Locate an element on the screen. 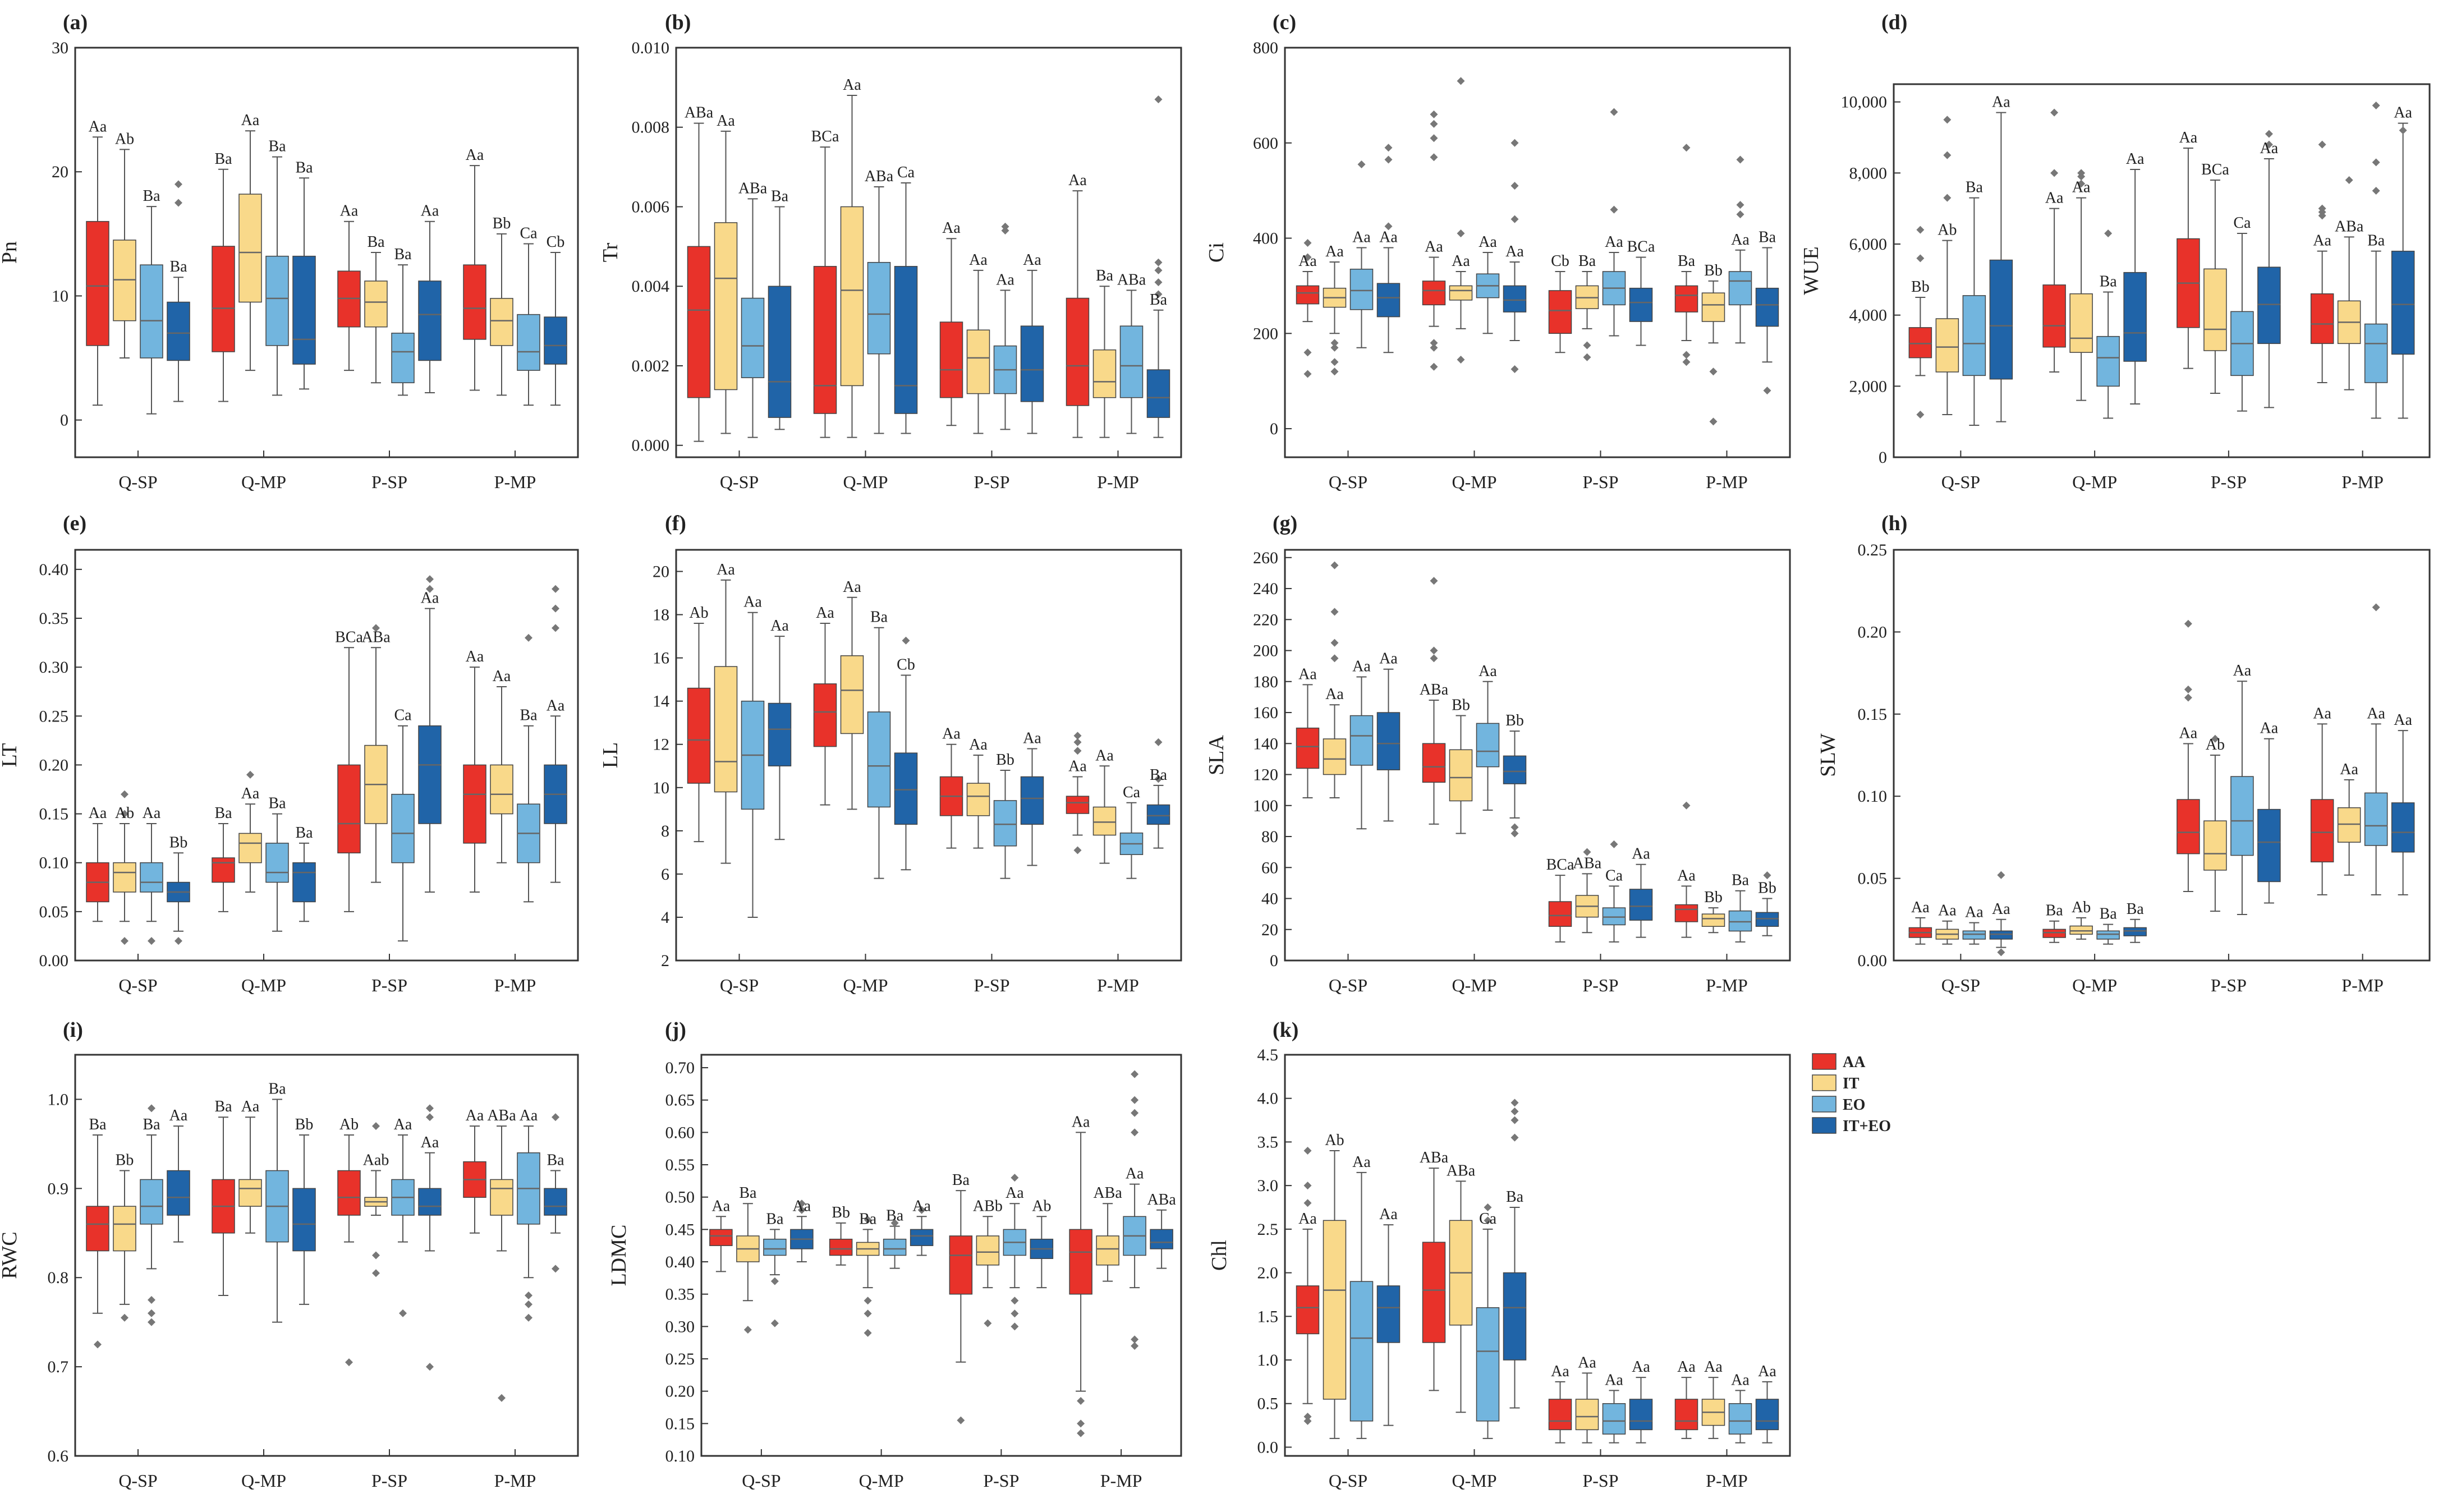 The width and height of the screenshot is (2438, 1512). y-tick-label: 0.45 is located at coordinates (680, 1229).